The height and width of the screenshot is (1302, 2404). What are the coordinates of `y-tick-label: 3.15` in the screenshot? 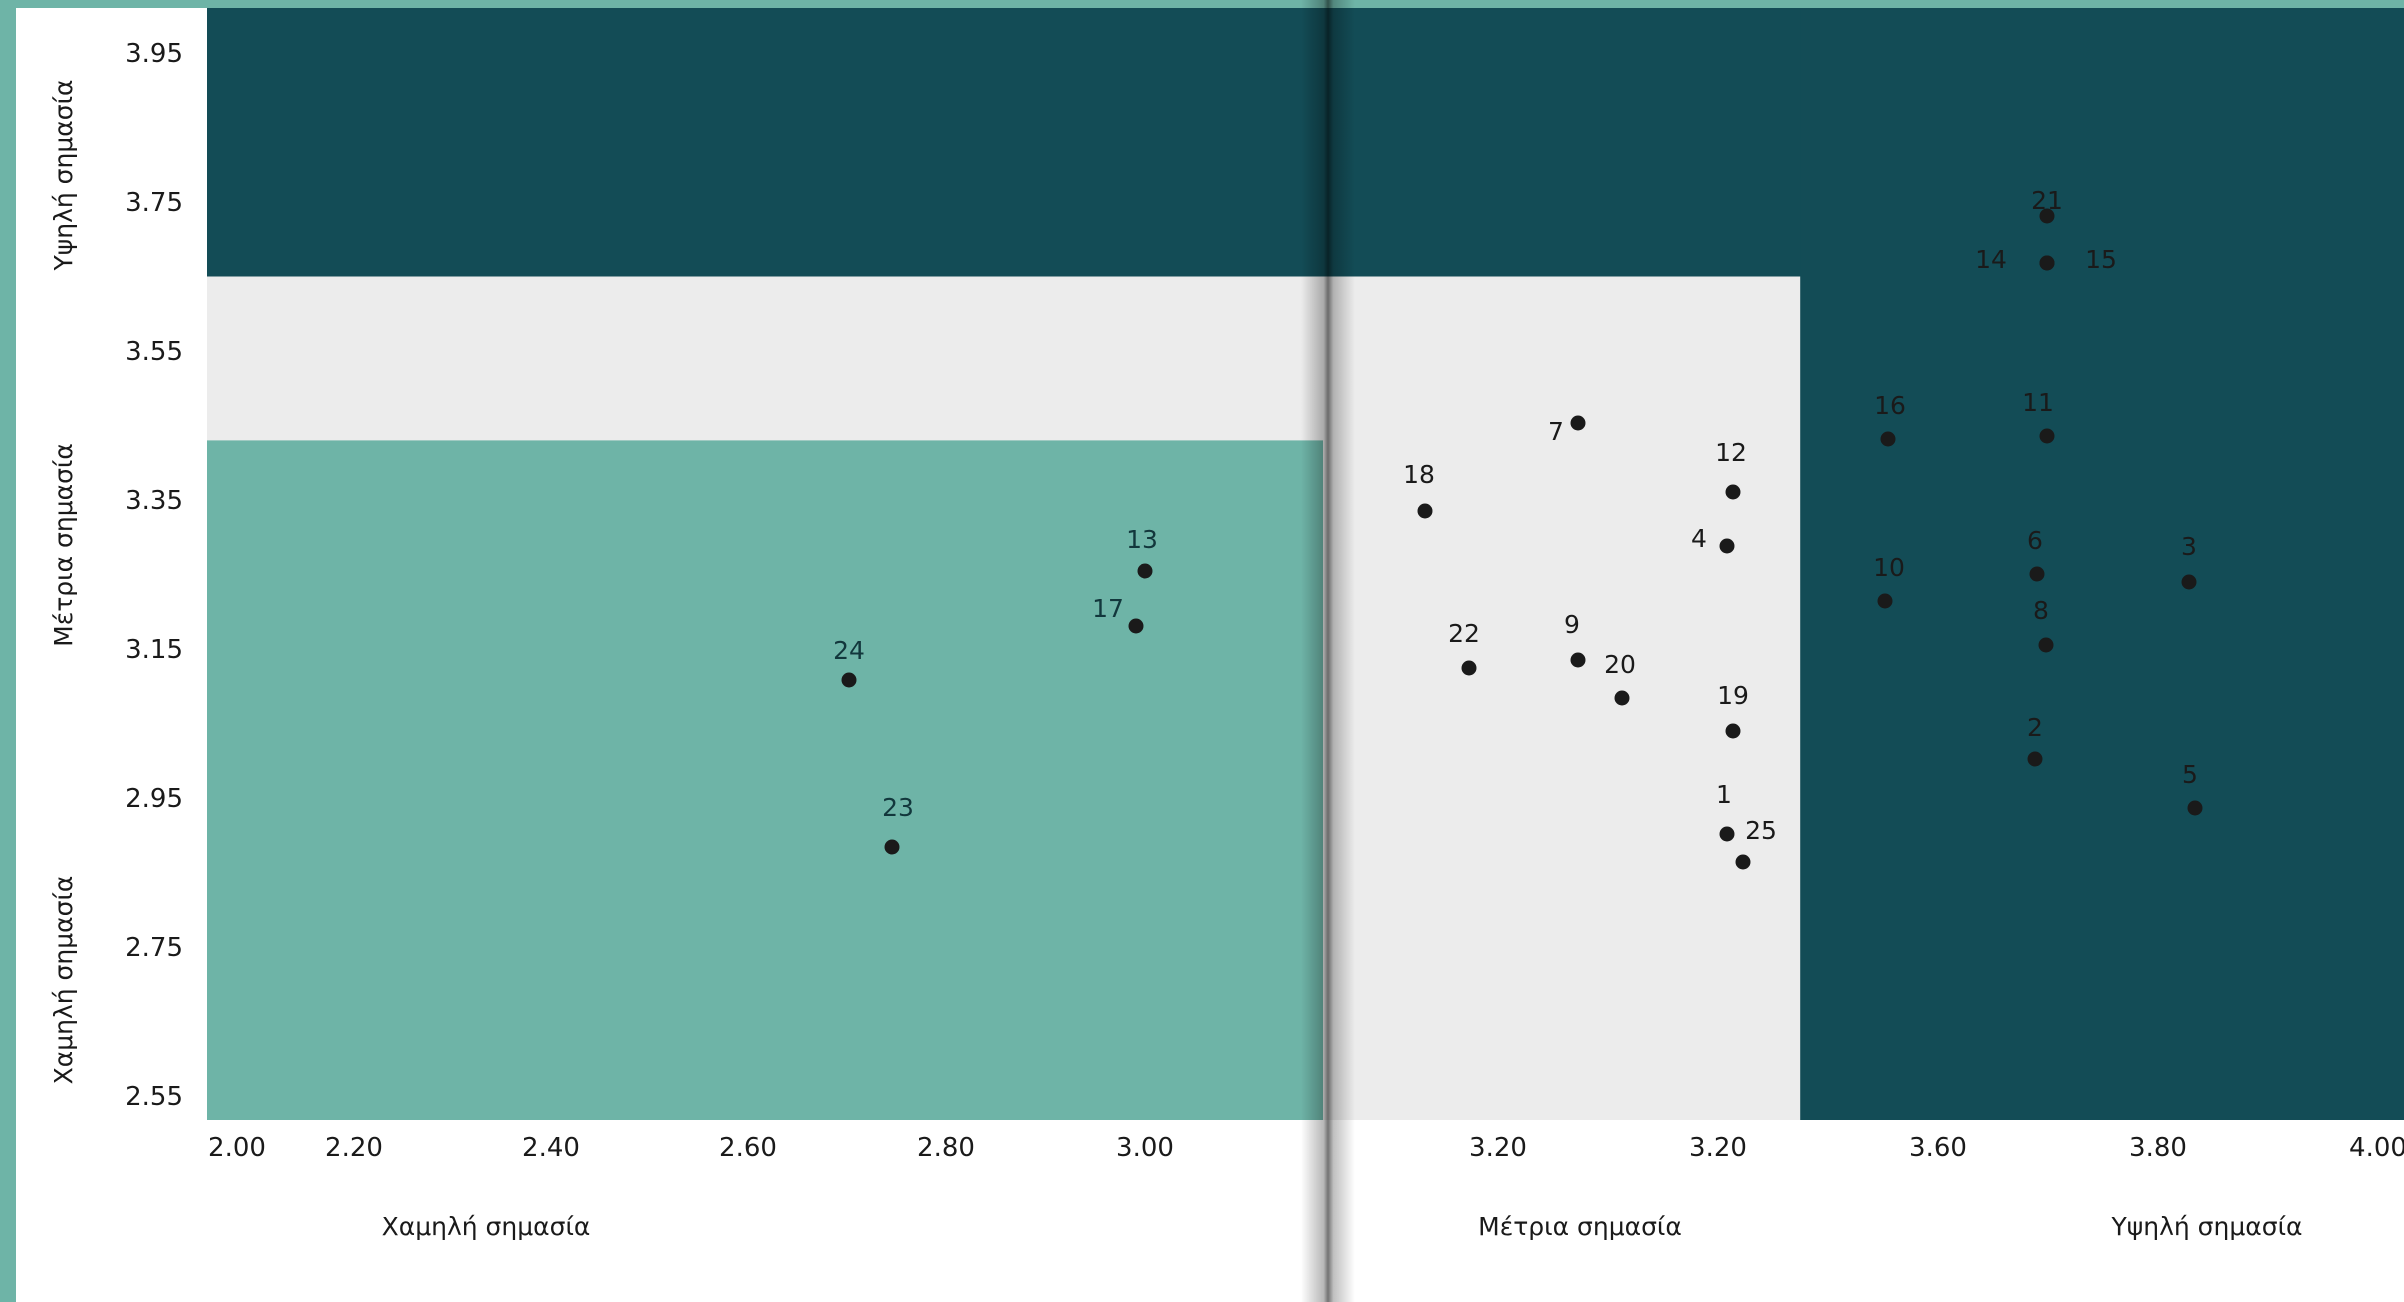 It's located at (154, 650).